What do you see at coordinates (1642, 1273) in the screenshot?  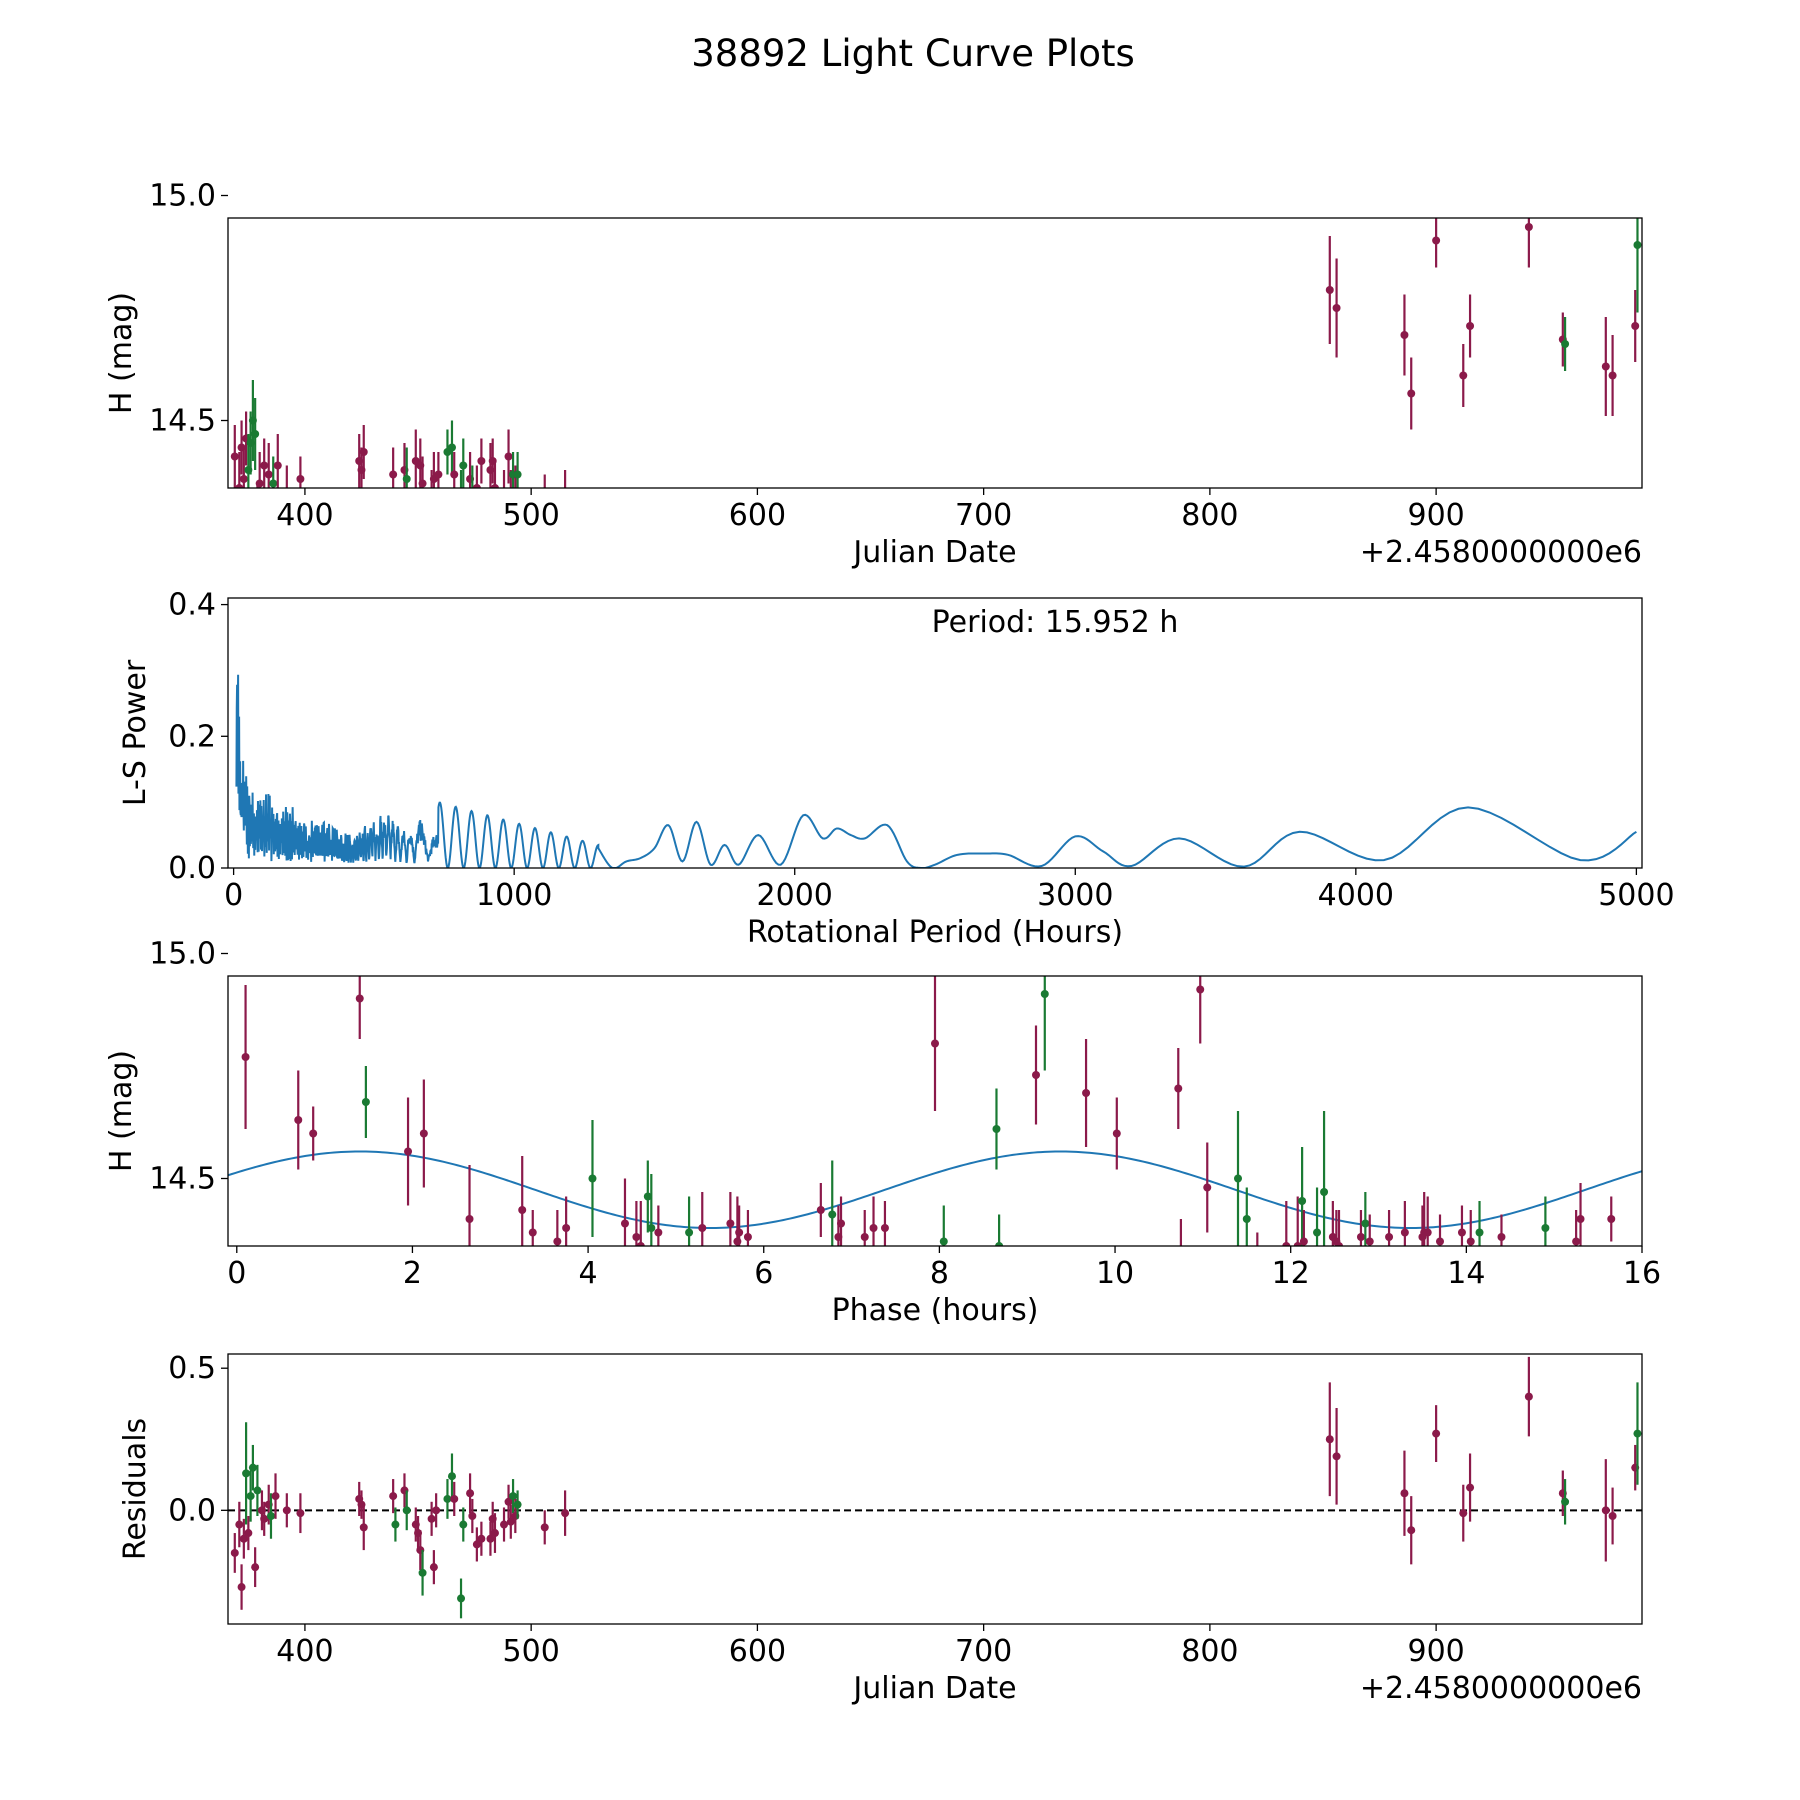 I see `x-tick-label: 16` at bounding box center [1642, 1273].